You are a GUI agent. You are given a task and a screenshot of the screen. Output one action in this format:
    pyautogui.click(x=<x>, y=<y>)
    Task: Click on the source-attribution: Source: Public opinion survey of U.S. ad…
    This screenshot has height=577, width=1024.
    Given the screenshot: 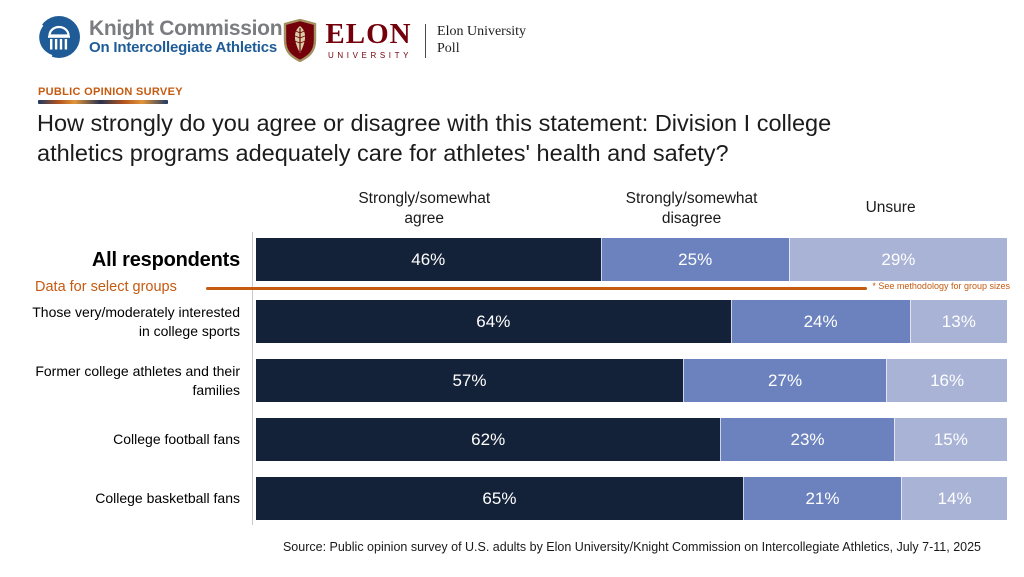 What is the action you would take?
    pyautogui.click(x=632, y=547)
    